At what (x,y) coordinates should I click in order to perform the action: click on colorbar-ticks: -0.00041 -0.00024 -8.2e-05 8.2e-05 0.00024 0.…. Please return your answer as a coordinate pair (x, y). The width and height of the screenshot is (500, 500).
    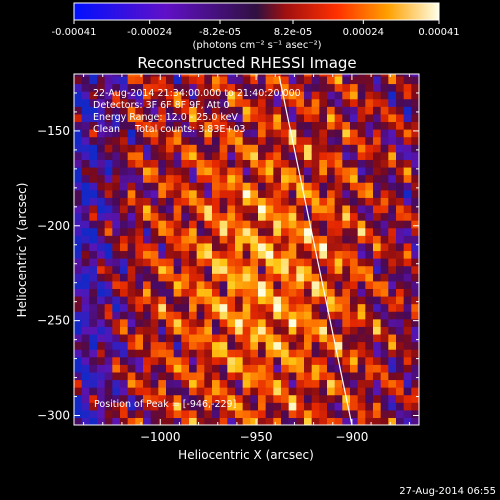
    Looking at the image, I should click on (256, 29).